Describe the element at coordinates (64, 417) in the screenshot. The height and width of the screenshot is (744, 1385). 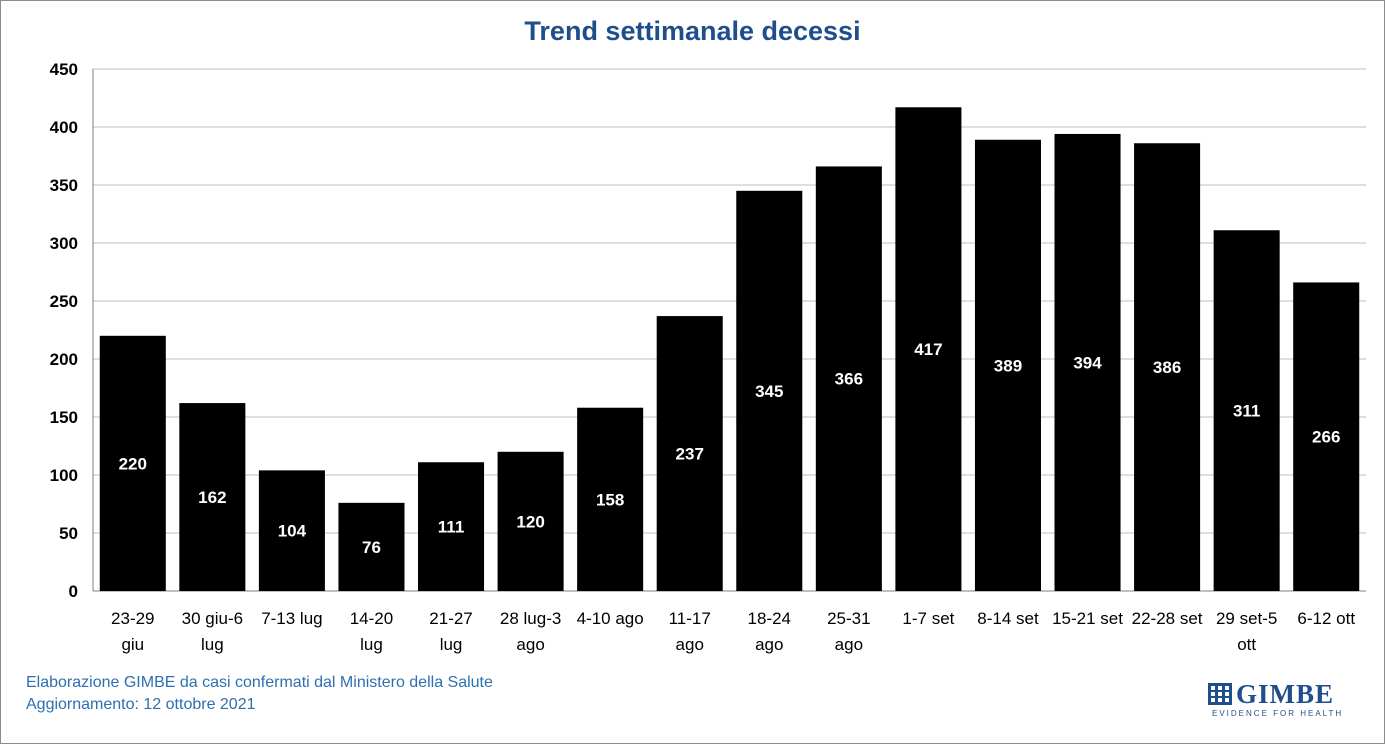
I see `y-tick-label: 150` at that location.